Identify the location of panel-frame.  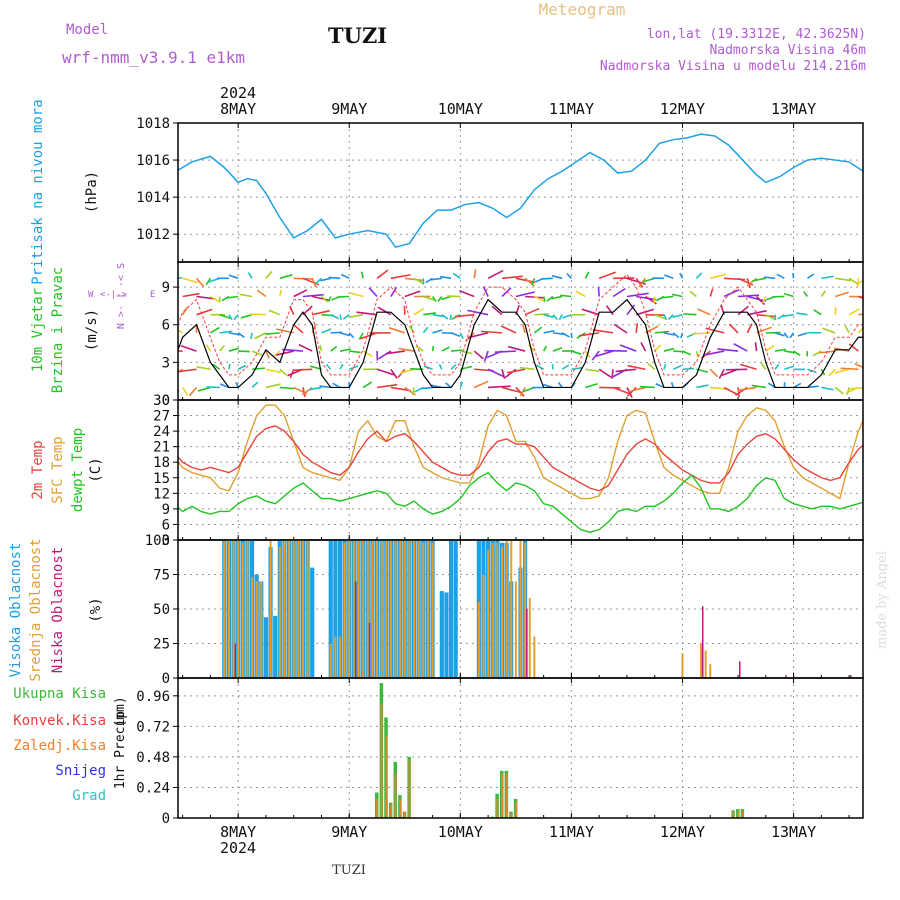
(520, 470).